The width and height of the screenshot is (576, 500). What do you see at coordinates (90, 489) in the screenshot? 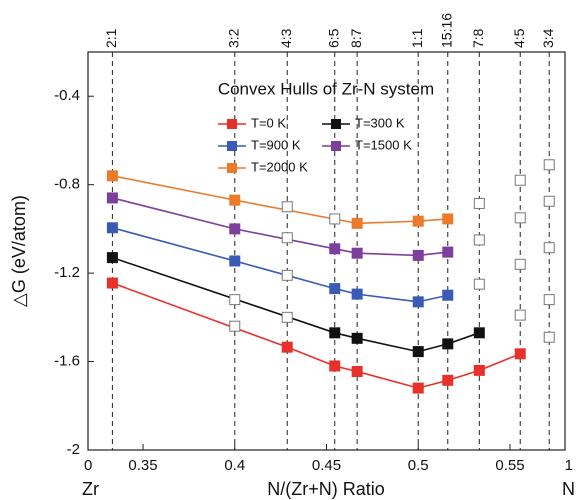
I see `x-end-element-label: Zr` at bounding box center [90, 489].